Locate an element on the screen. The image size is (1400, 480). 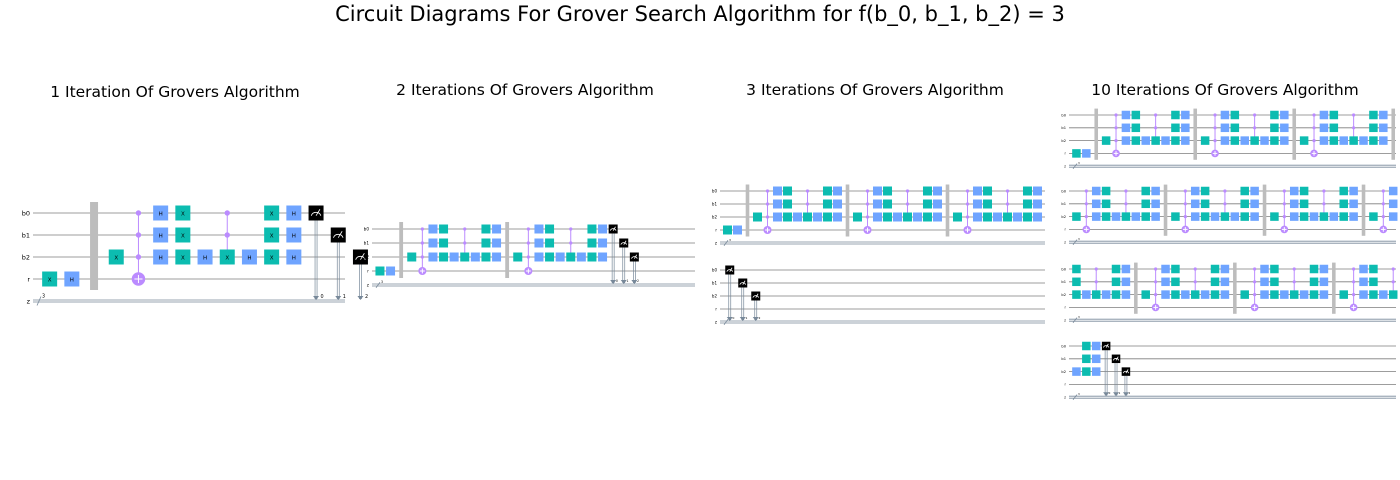
x-gate-label: X is located at coordinates (227, 258).